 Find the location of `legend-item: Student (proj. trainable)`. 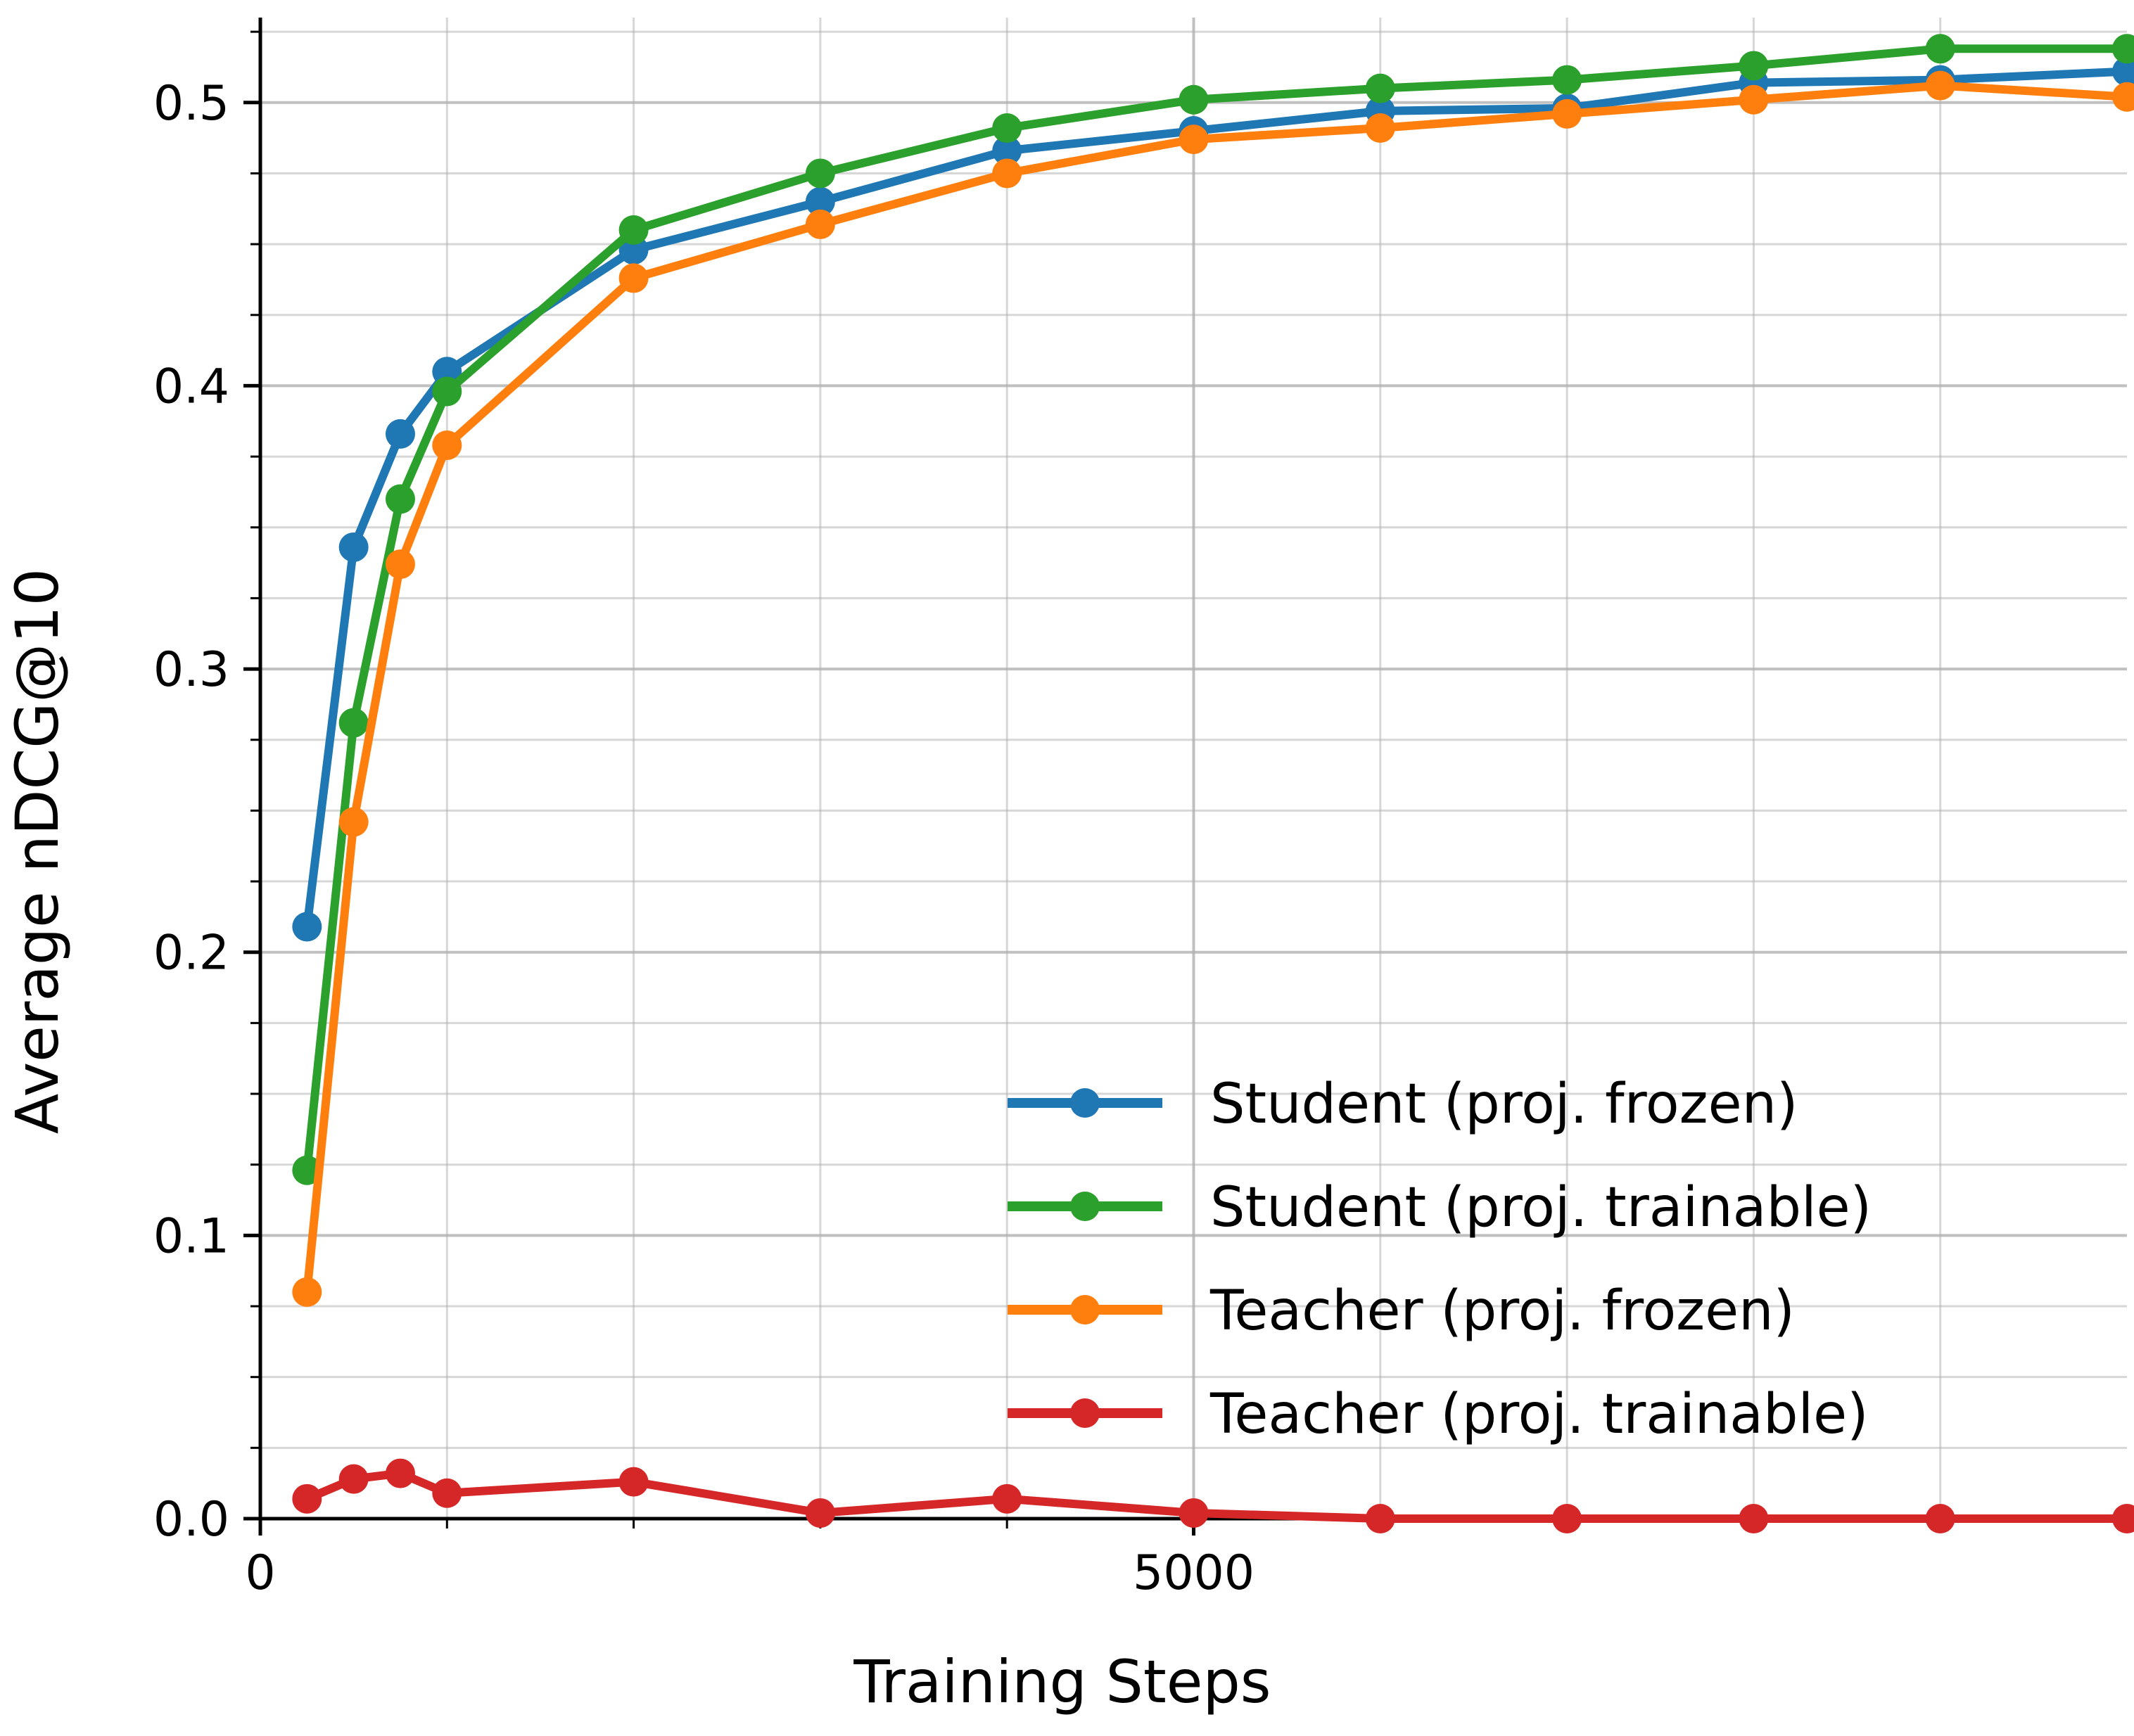

legend-item: Student (proj. trainable) is located at coordinates (1440, 1207).